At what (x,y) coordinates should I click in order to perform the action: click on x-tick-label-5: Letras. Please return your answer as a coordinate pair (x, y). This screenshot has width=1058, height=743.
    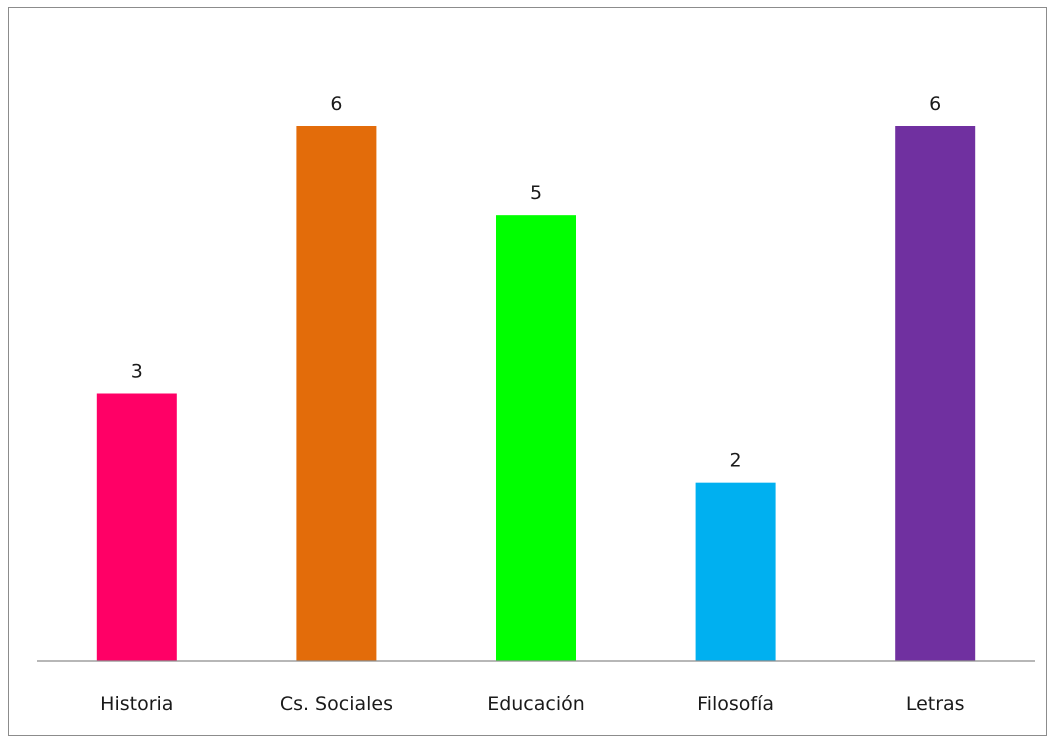
    Looking at the image, I should click on (935, 704).